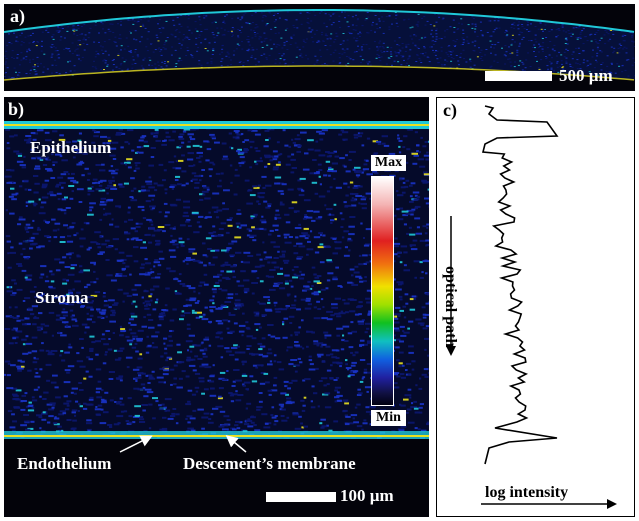 This screenshot has height=521, width=639. Describe the element at coordinates (388, 163) in the screenshot. I see `colorbar-max-label: Max` at that location.